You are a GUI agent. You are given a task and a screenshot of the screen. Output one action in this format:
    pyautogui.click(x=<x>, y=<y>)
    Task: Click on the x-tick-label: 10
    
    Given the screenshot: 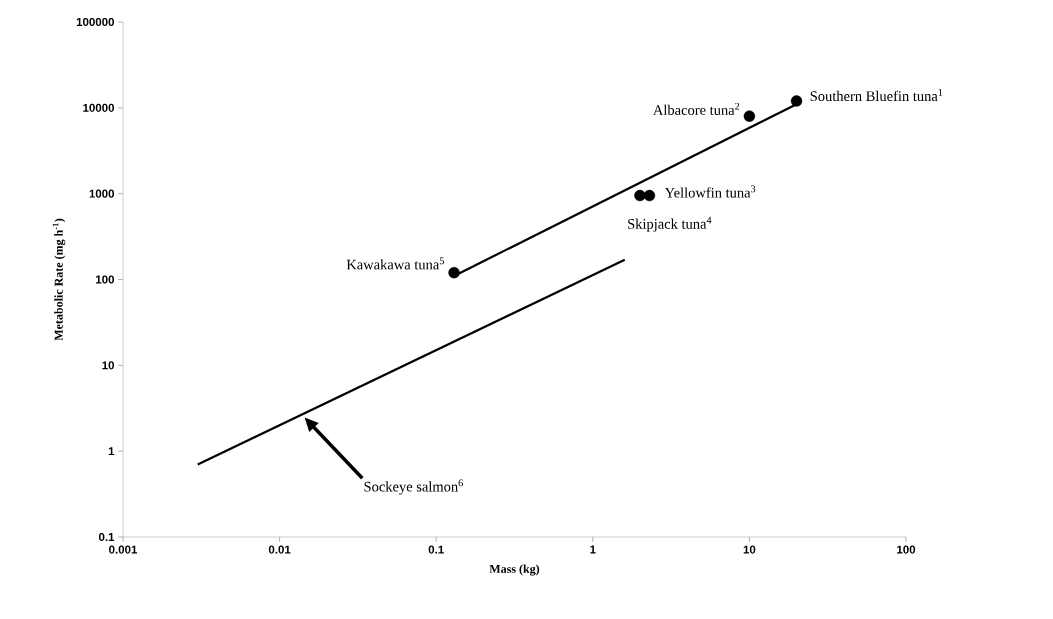 What is the action you would take?
    pyautogui.click(x=749, y=549)
    